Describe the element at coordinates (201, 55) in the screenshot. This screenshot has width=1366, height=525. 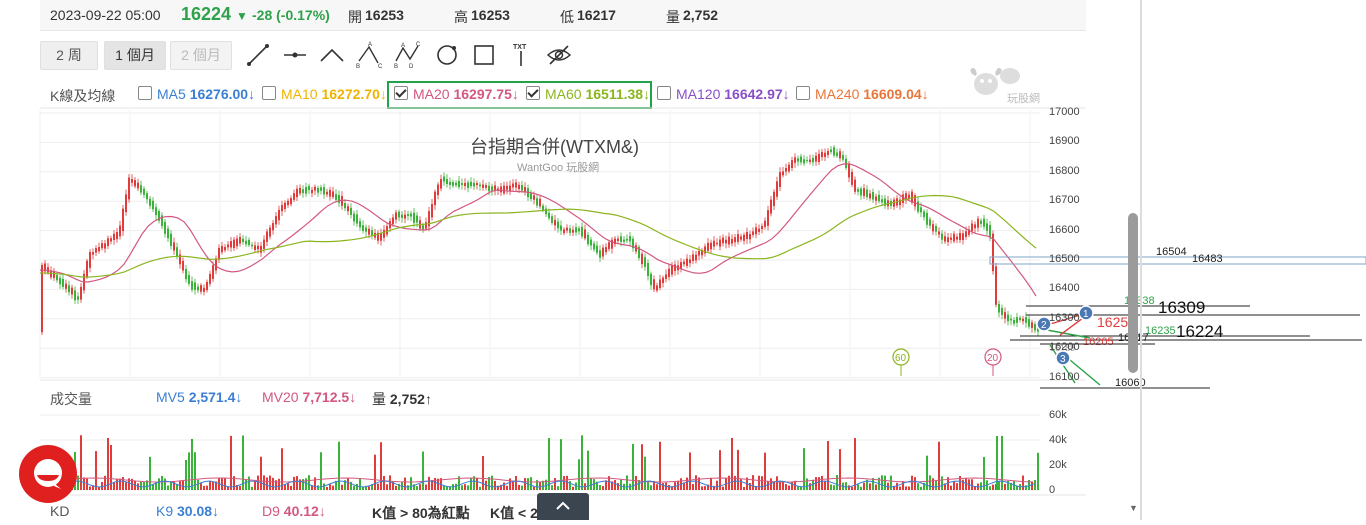
I see `period-2-month-button: 2 個月` at that location.